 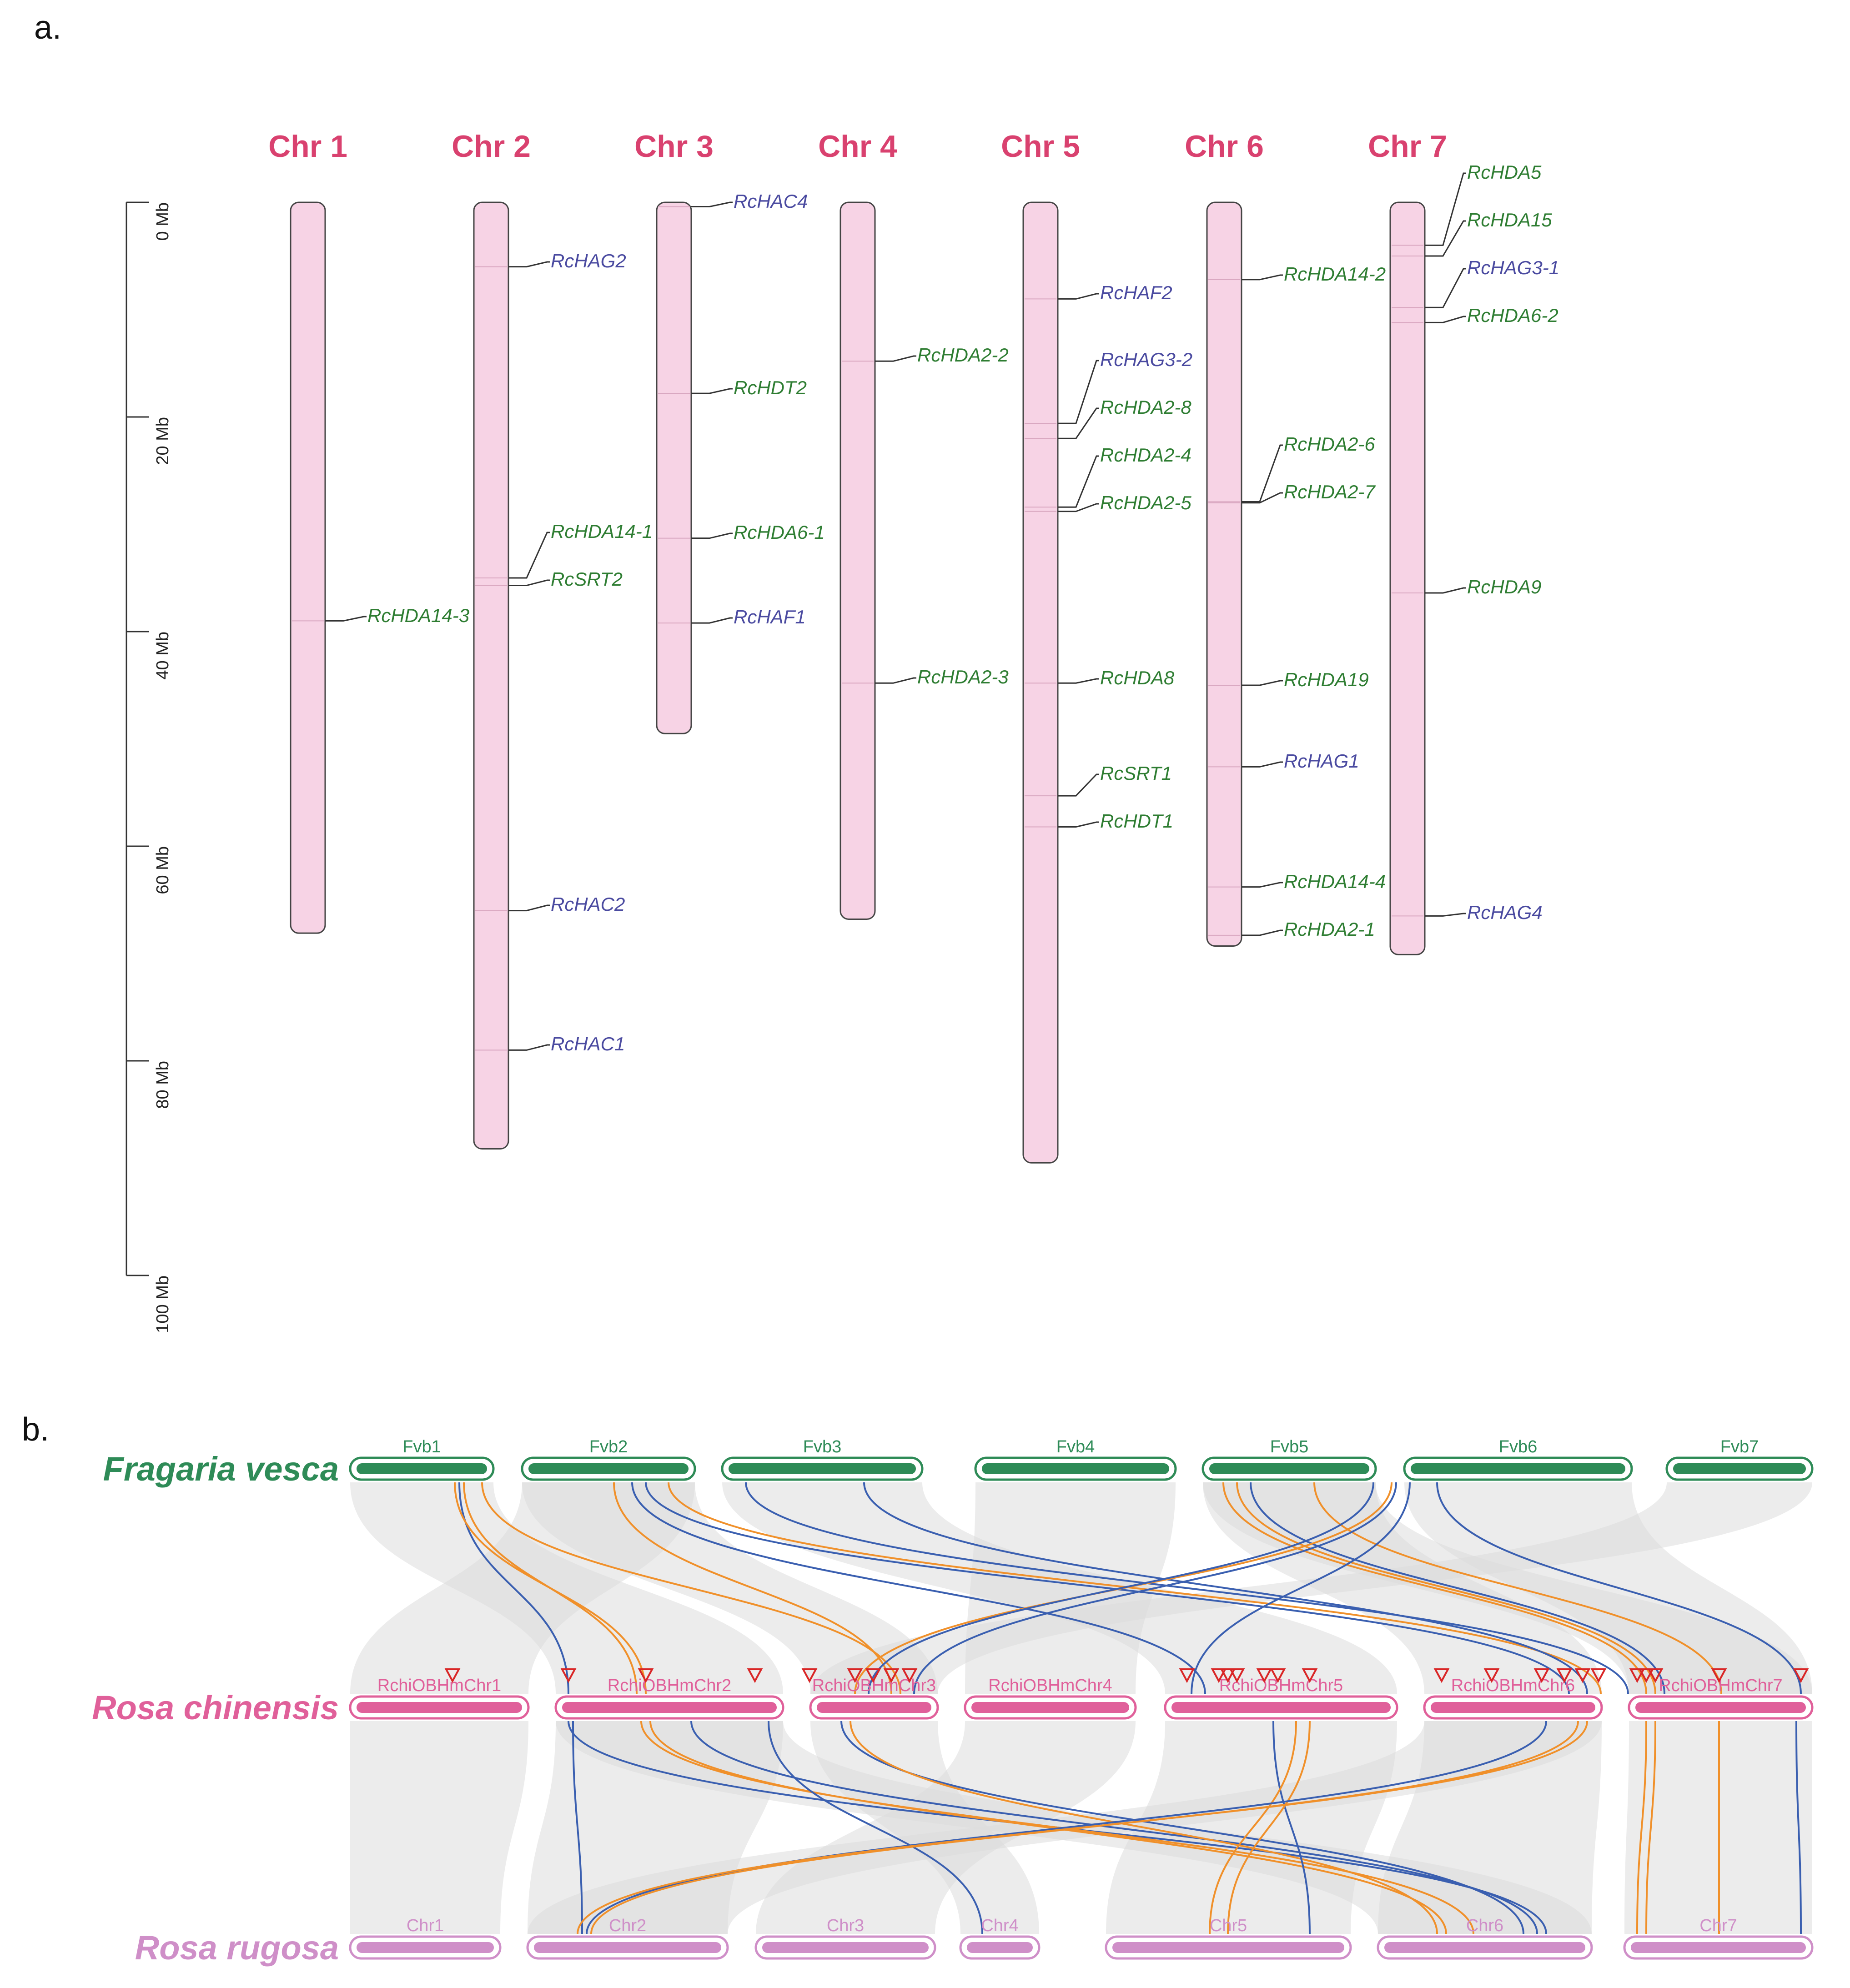 What do you see at coordinates (1513, 267) in the screenshot?
I see `gene-label: RcHAG3-1` at bounding box center [1513, 267].